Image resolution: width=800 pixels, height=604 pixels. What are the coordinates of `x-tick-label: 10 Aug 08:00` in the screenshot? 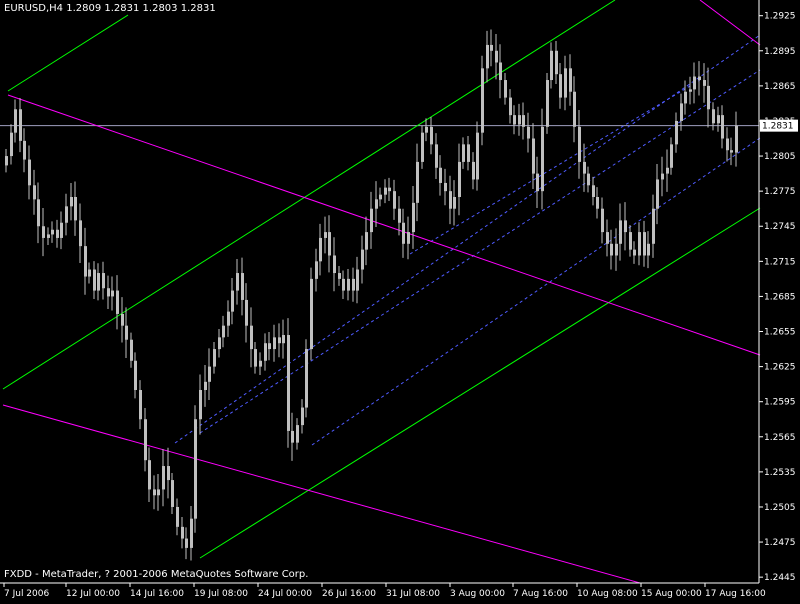 It's located at (607, 594).